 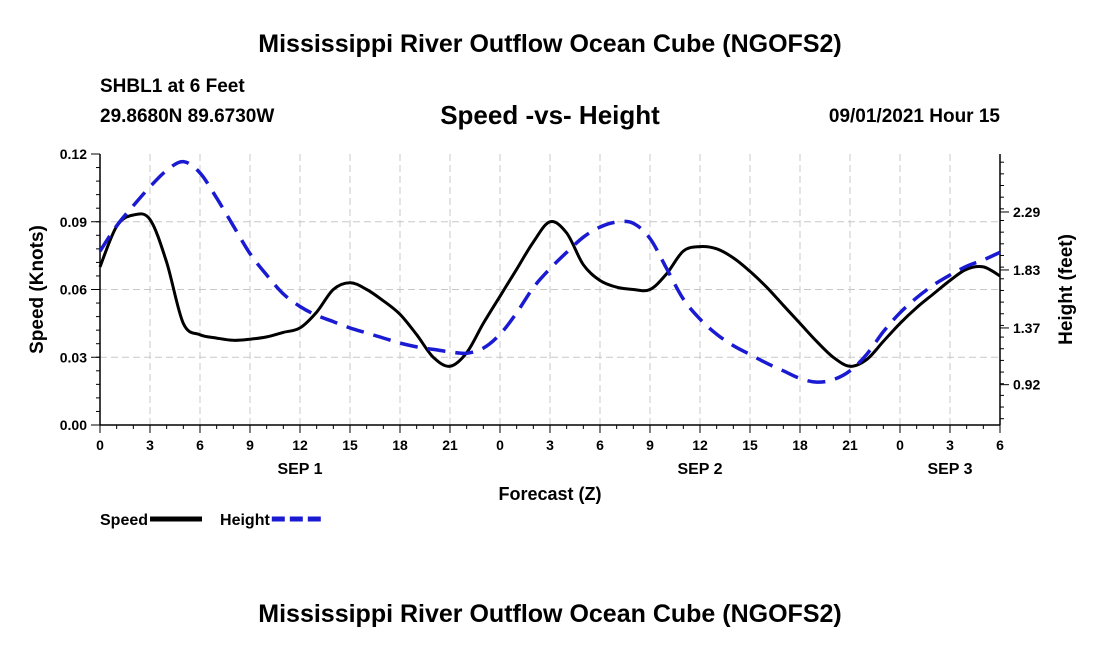 I want to click on legend-label-speed: Speed, so click(x=124, y=520).